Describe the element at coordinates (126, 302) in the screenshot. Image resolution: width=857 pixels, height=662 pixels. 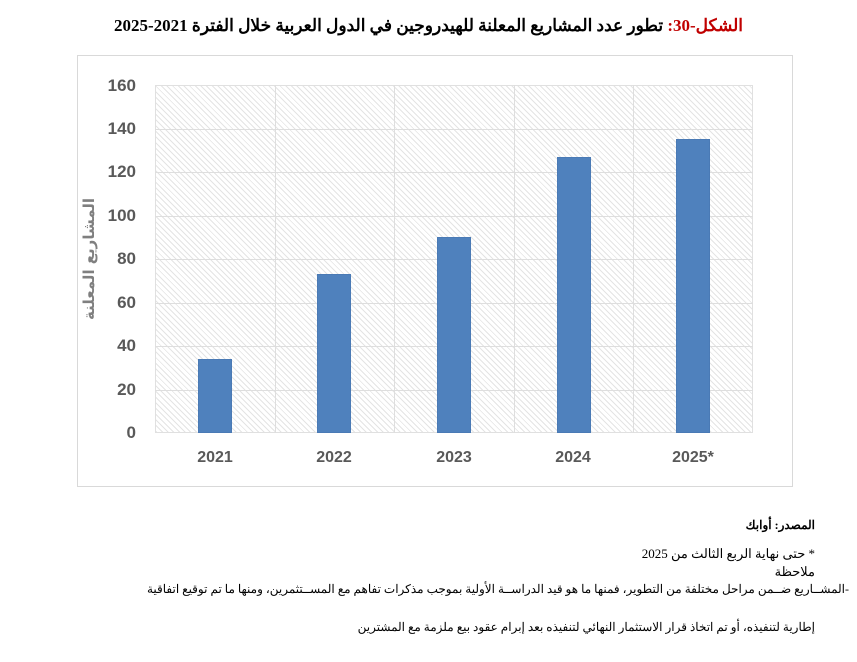
I see `y-tick: 60` at that location.